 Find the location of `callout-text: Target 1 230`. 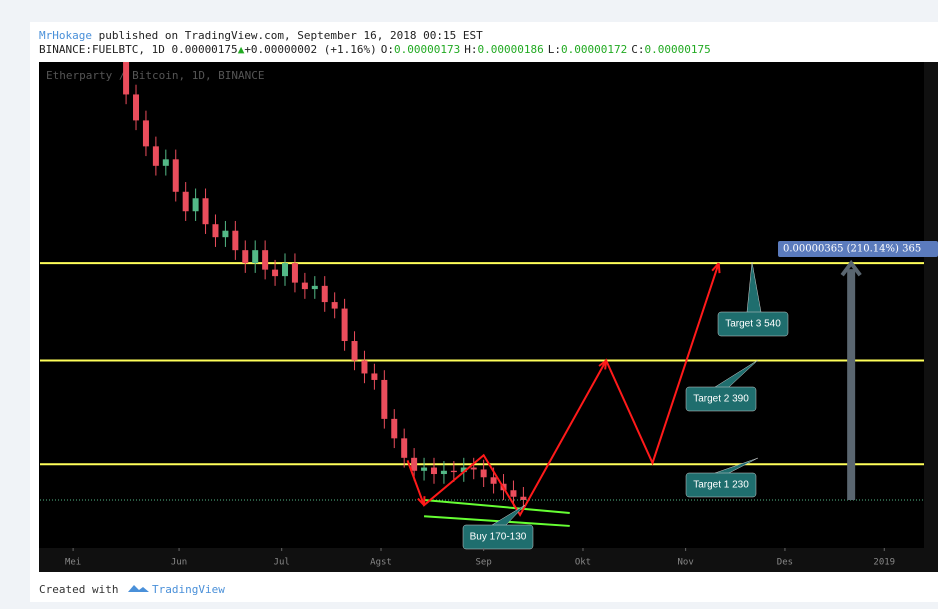

callout-text: Target 1 230 is located at coordinates (721, 485).